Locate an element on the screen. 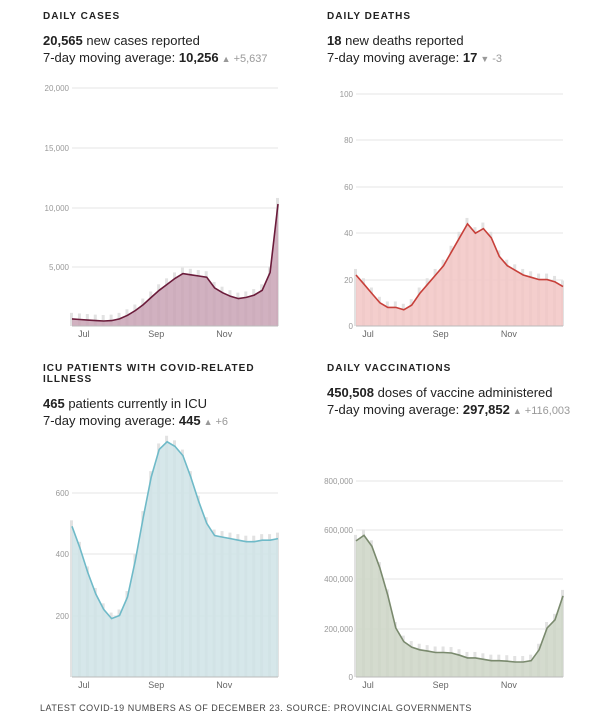 Image resolution: width=600 pixels, height=723 pixels. avg-value: 445 is located at coordinates (189, 420).